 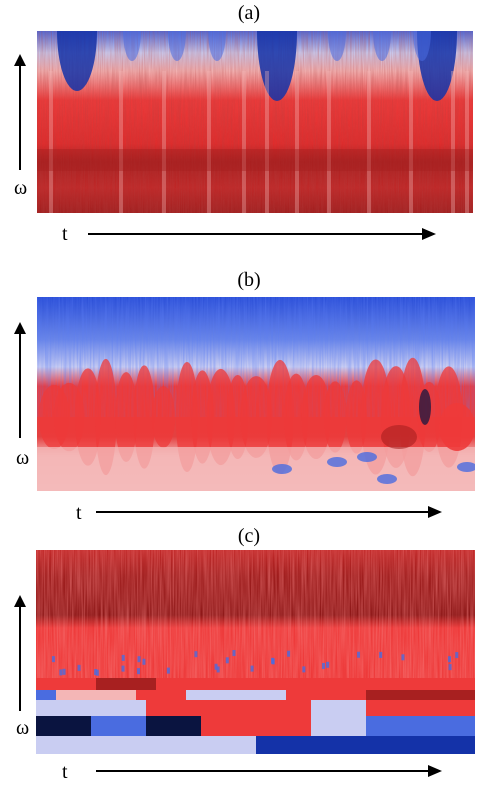 What do you see at coordinates (23, 728) in the screenshot?
I see `panel-c-omega-label: ω` at bounding box center [23, 728].